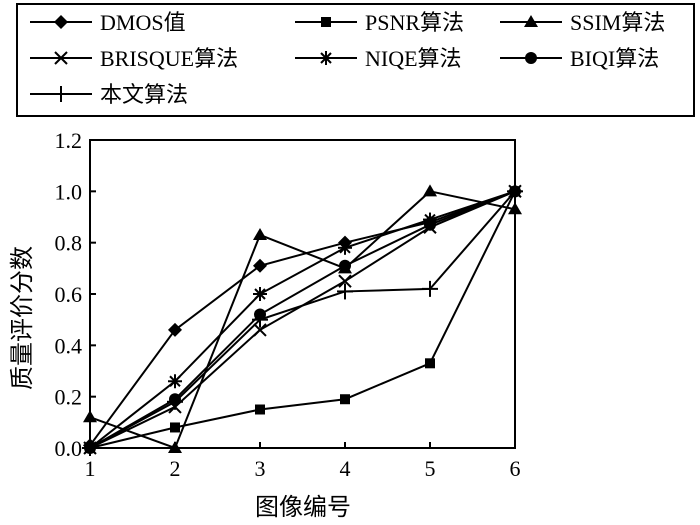 This screenshot has height=525, width=700. Describe the element at coordinates (303, 507) in the screenshot. I see `x-axis-title: 图像编号` at that location.